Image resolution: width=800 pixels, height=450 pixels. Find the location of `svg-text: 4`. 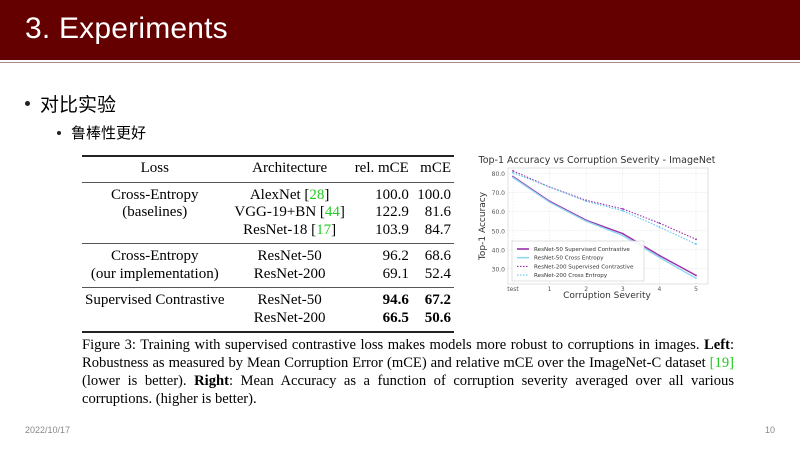

svg-text: 4 is located at coordinates (659, 289).